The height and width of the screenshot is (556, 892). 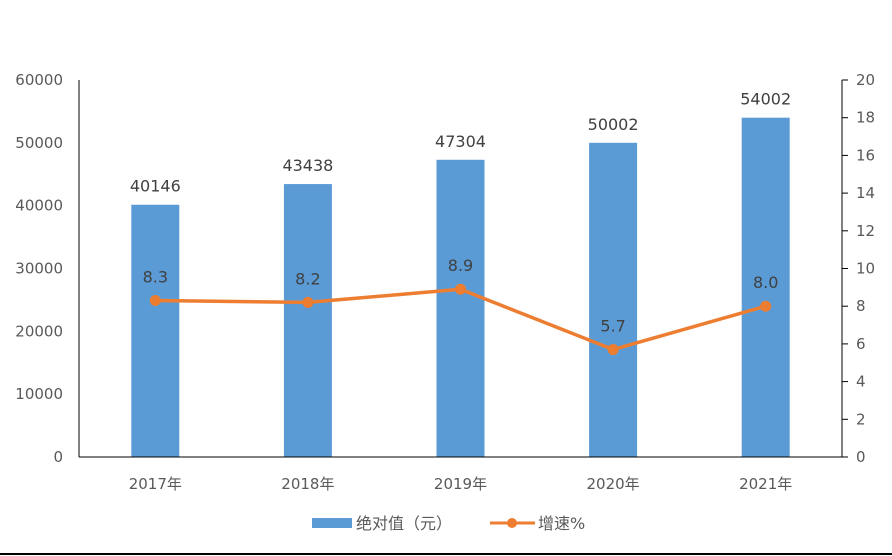 I want to click on category-label: 2019年, so click(x=460, y=484).